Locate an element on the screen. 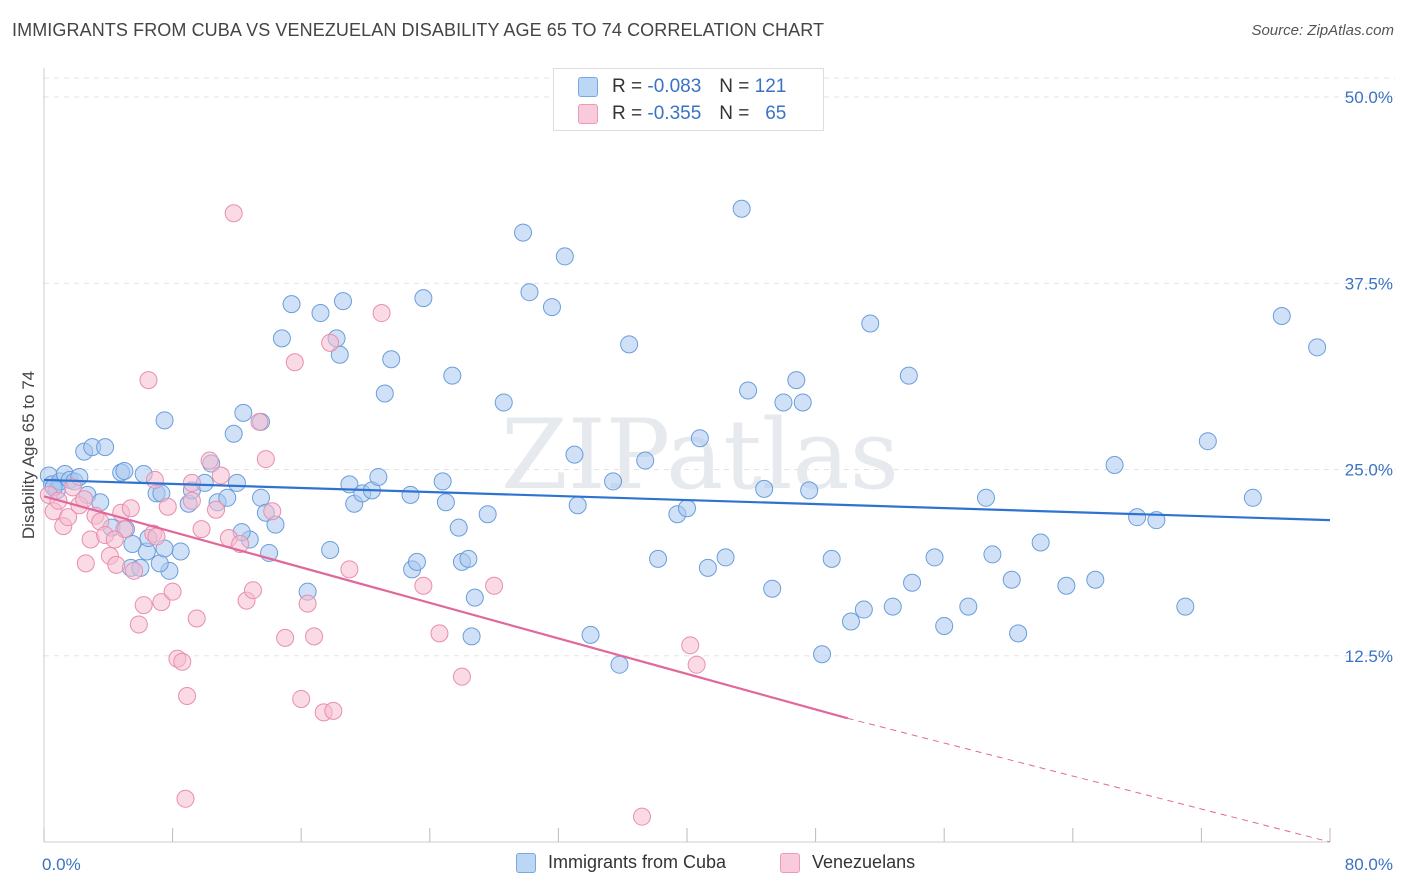 The width and height of the screenshot is (1406, 892). legend-r-value: -0.083 is located at coordinates (674, 86).